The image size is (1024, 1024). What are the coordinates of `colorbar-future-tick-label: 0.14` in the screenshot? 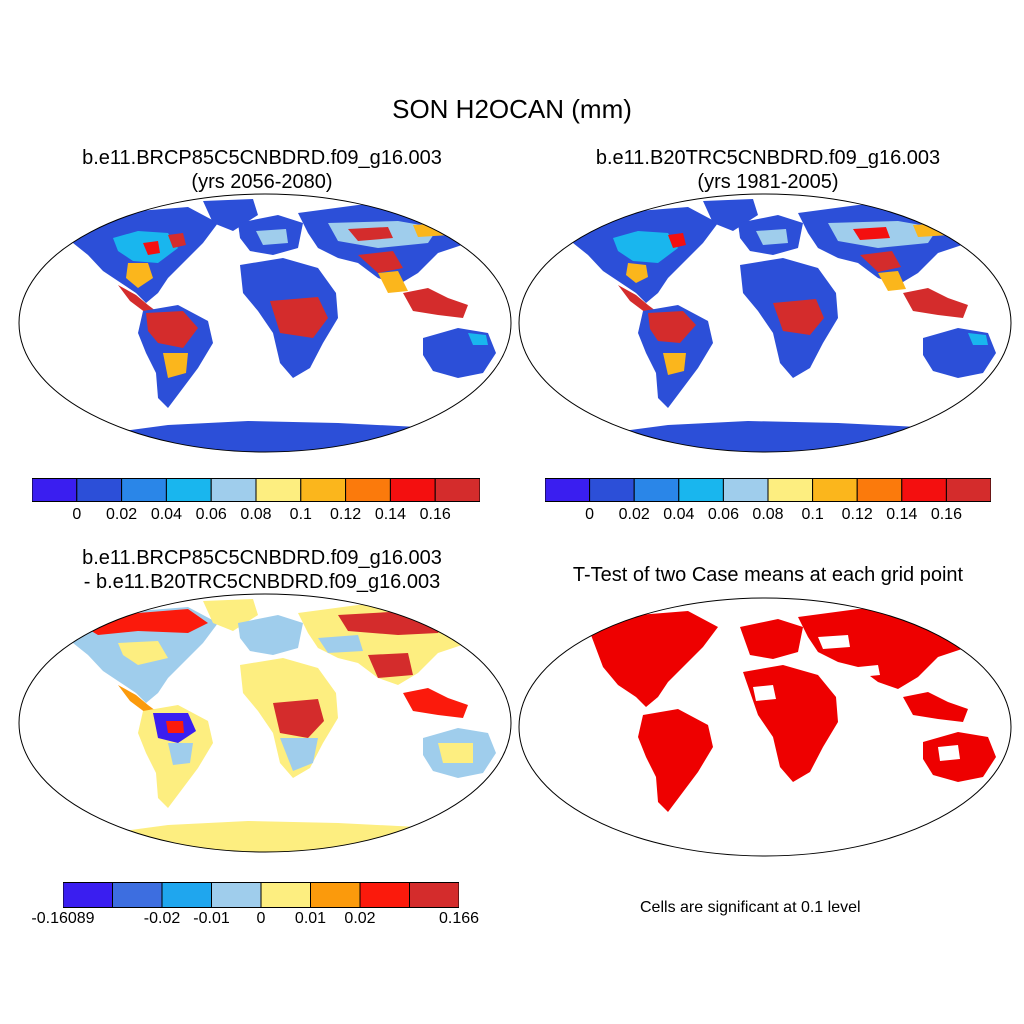 It's located at (390, 514).